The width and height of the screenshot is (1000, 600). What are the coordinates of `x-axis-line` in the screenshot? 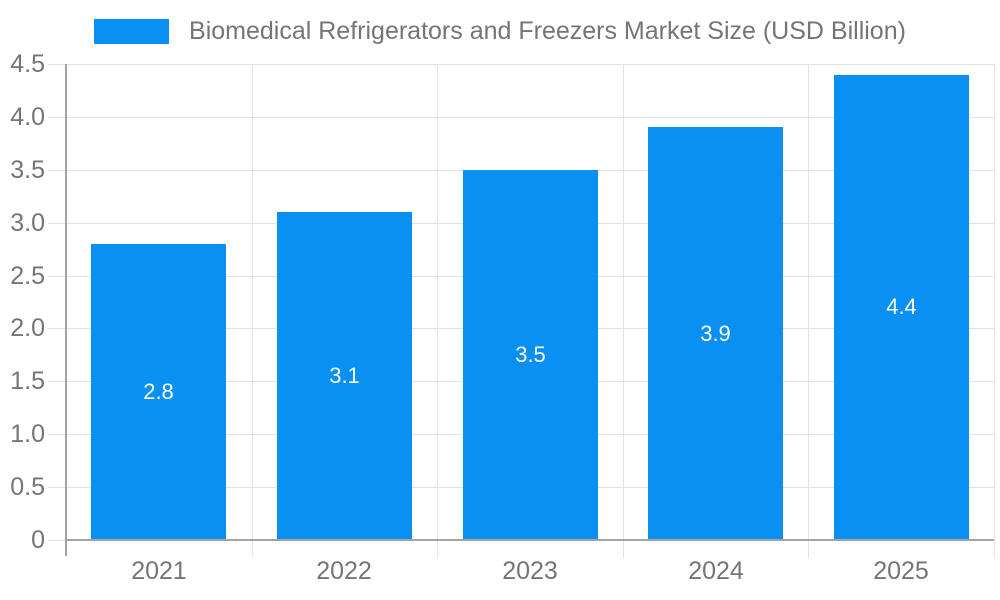 It's located at (530, 540).